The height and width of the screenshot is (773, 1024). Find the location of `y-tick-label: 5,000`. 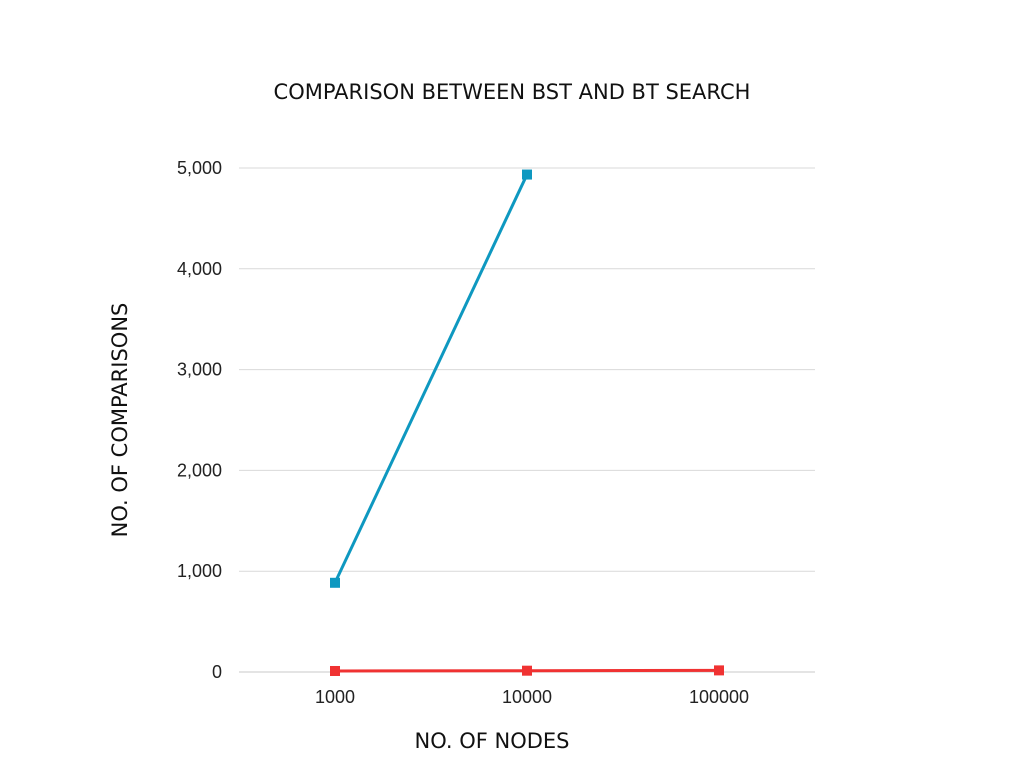

y-tick-label: 5,000 is located at coordinates (199, 168).